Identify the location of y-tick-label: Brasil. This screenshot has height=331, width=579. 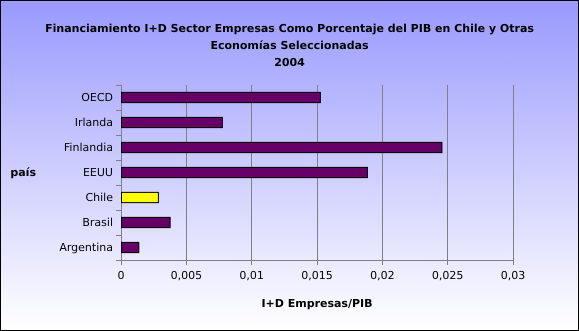
(97, 222).